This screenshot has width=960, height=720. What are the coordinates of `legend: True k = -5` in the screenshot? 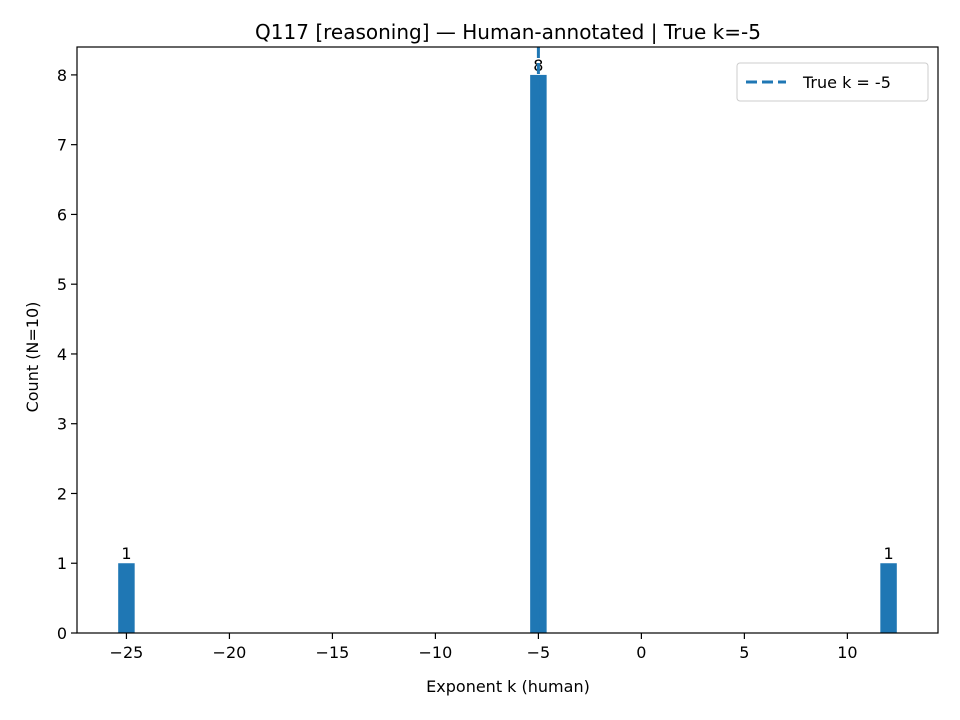 It's located at (832, 82).